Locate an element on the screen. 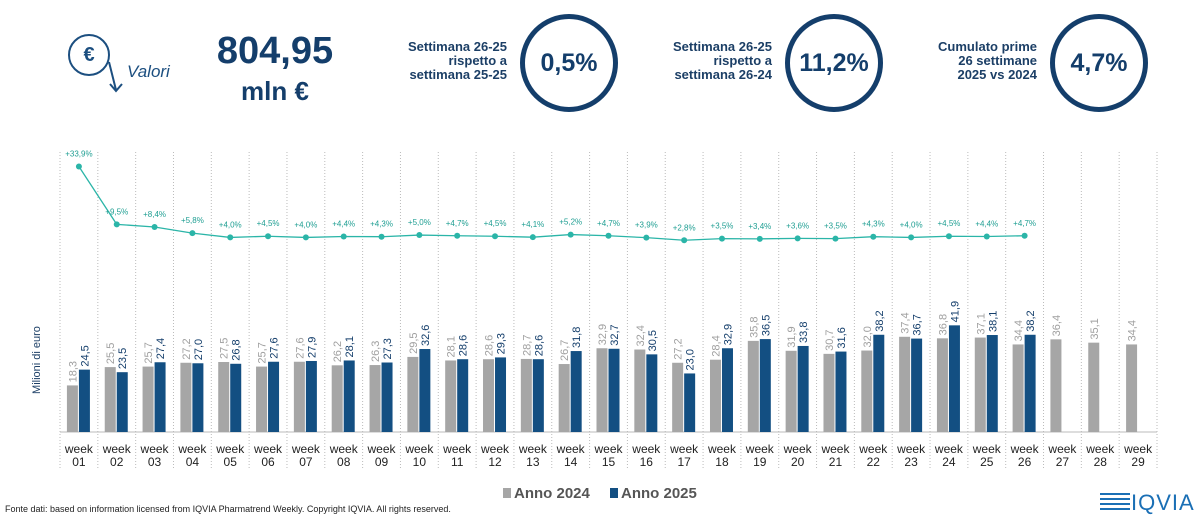 This screenshot has height=517, width=1203. x-tick-label: week 18 is located at coordinates (721, 455).